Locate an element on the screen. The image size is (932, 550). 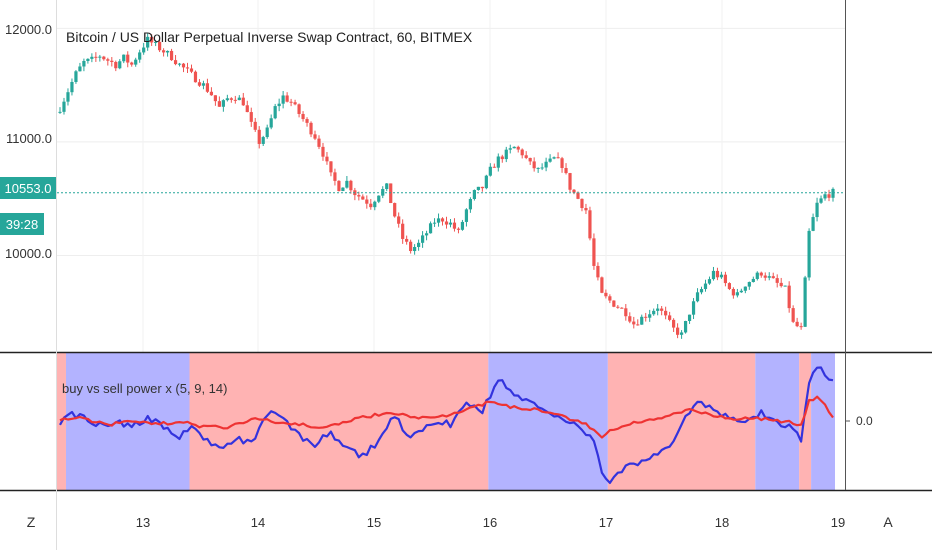
auto-scale-button: A is located at coordinates (888, 522).